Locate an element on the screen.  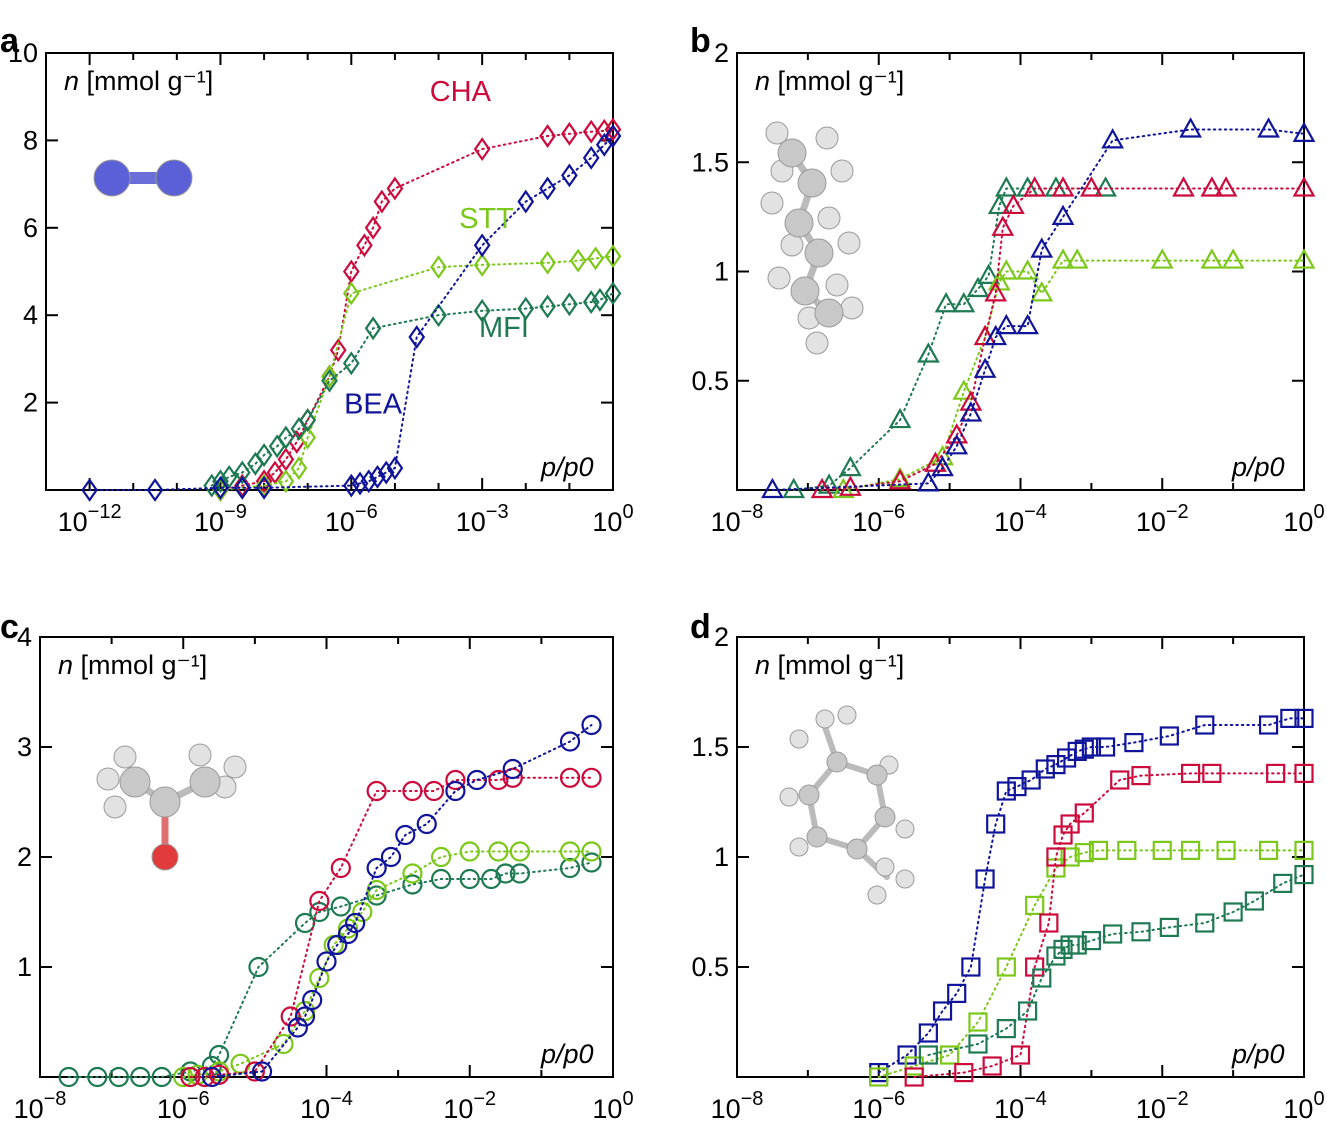
y-tick-label: 4 is located at coordinates (30, 315).